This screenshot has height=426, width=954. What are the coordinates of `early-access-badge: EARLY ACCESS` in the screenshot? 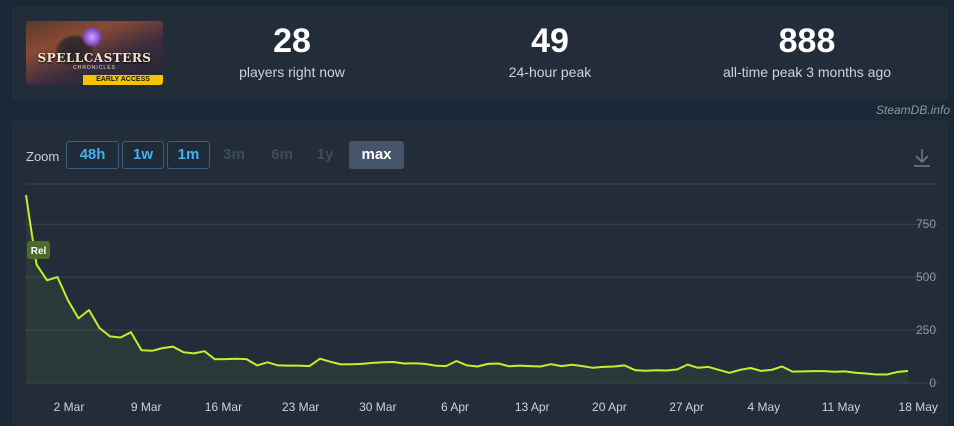 It's located at (123, 80).